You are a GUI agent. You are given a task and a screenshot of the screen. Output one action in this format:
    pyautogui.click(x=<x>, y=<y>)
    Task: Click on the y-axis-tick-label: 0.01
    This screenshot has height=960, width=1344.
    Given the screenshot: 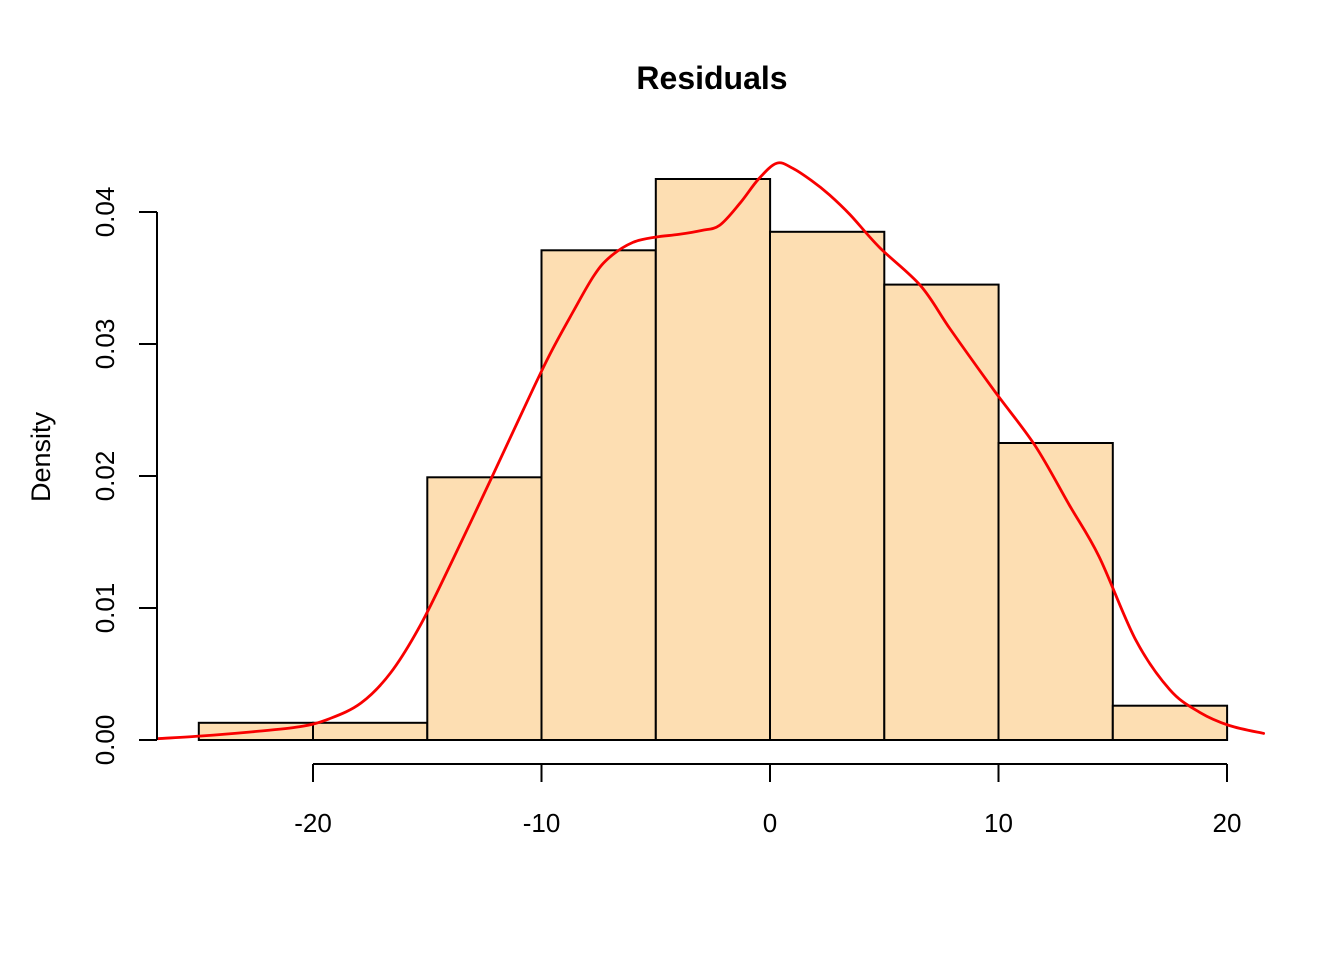 What is the action you would take?
    pyautogui.click(x=105, y=608)
    